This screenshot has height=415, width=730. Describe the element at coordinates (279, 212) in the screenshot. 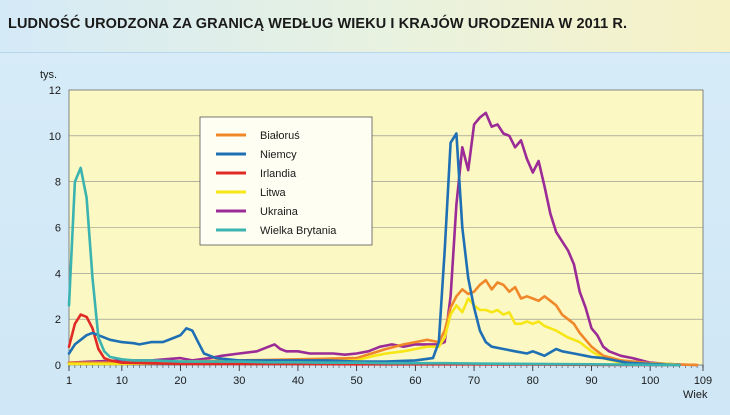

I see `legend-label: Ukraina` at that location.